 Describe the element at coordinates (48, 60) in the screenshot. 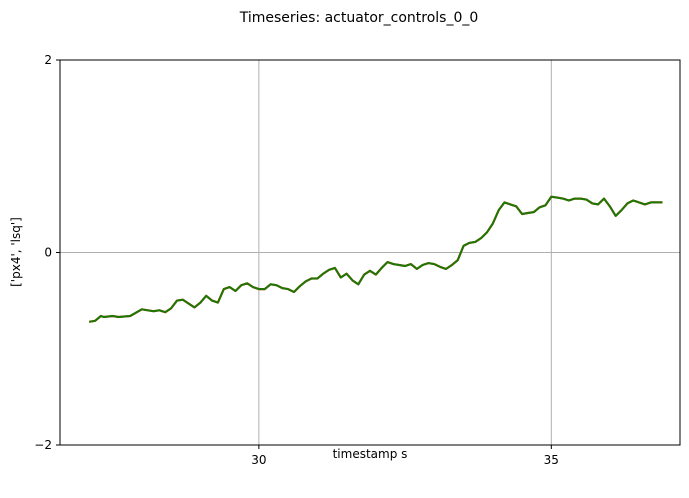

I see `y-tick-label: 2` at that location.